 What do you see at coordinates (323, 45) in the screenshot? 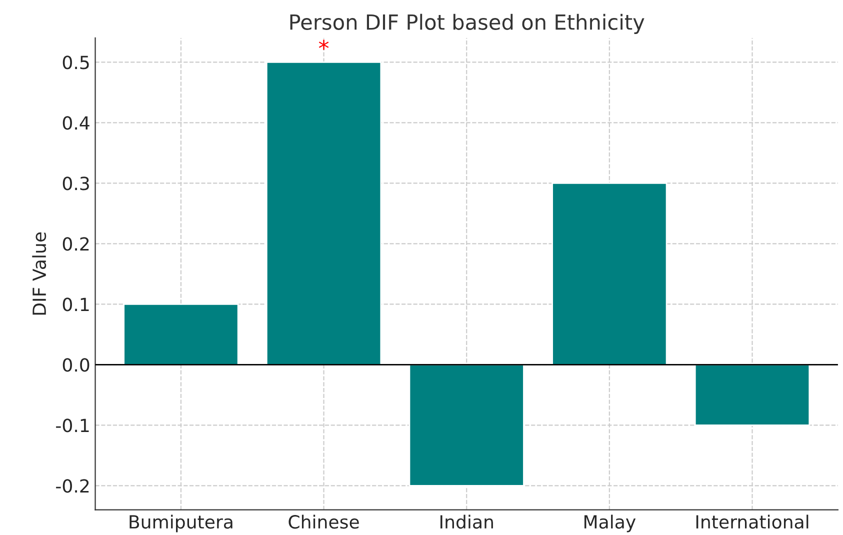
I see `annotation: *` at bounding box center [323, 45].